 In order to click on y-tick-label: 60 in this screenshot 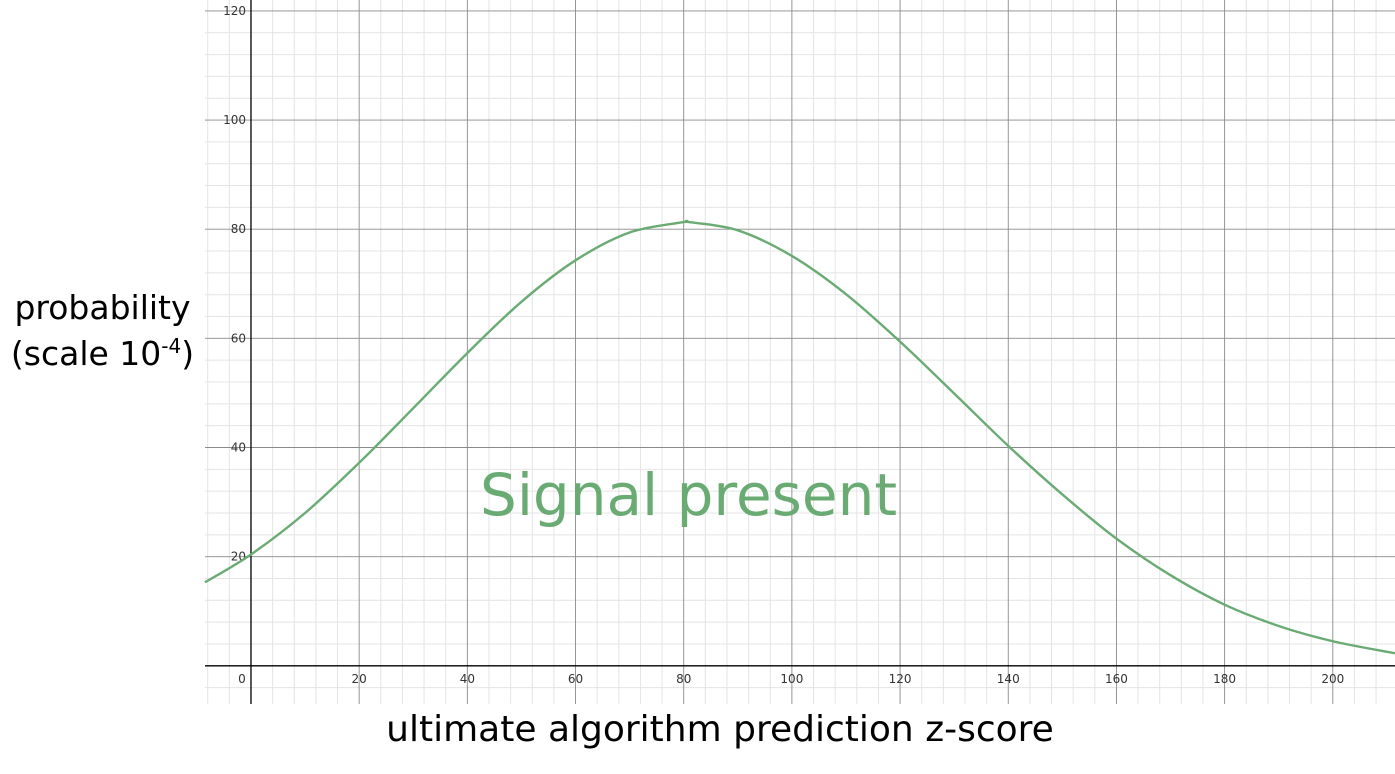, I will do `click(238, 338)`.